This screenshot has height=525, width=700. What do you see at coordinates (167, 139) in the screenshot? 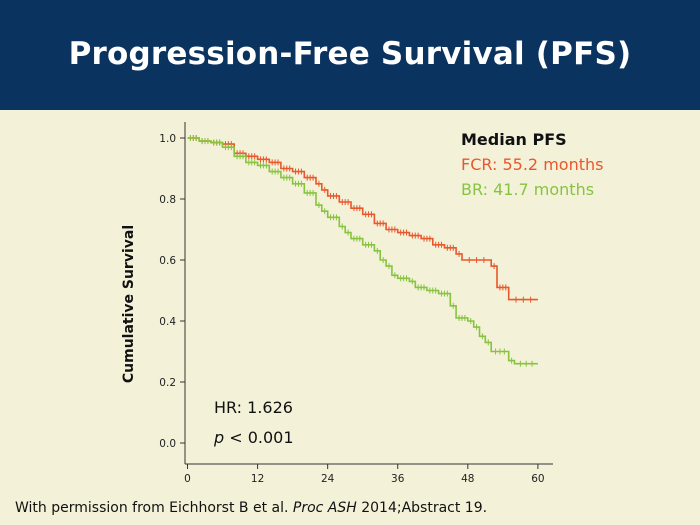
I see `y-tick-label: 1.0` at bounding box center [167, 139].